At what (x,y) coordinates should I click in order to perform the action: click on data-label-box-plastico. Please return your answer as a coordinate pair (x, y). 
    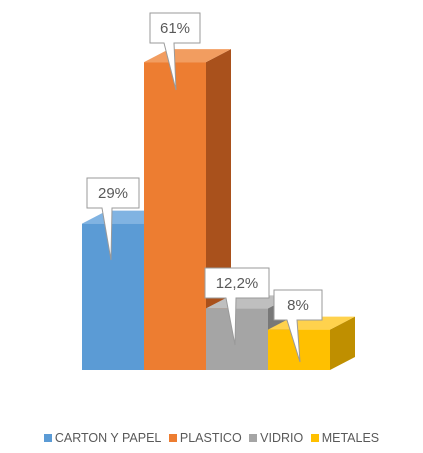
    Looking at the image, I should click on (175, 51).